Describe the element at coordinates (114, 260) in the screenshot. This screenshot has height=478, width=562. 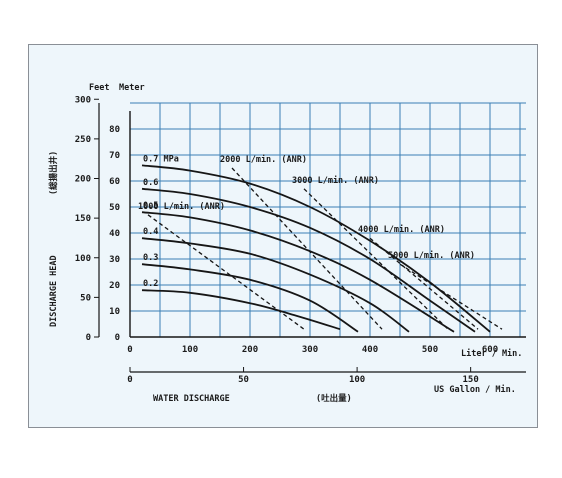
I see `y-meter-tick-label: 30` at that location.